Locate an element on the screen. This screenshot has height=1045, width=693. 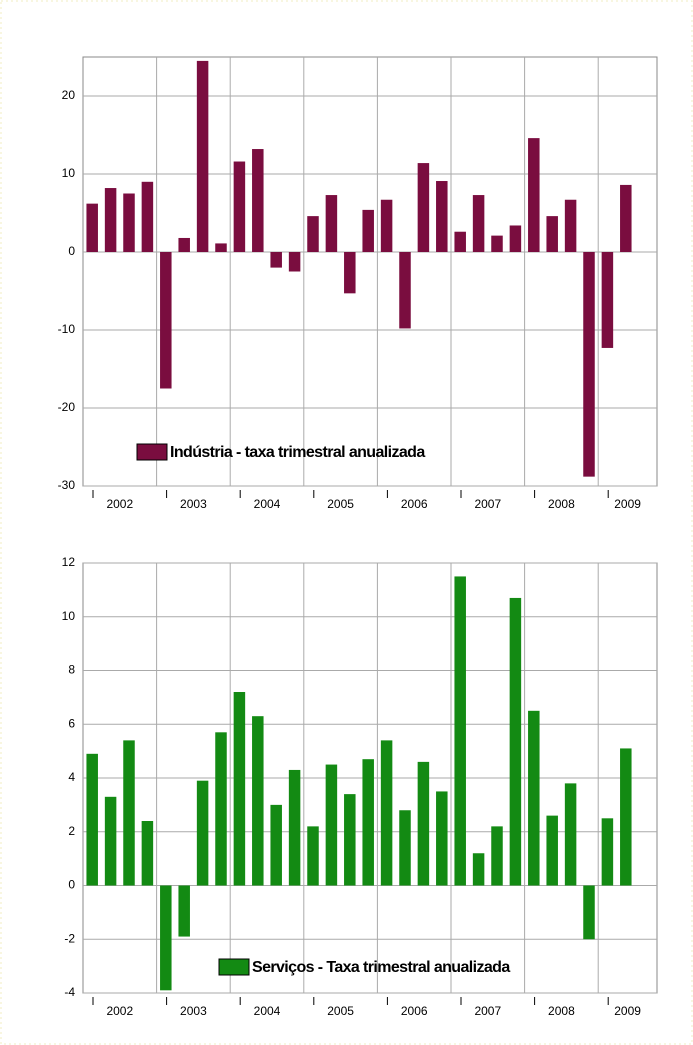
y-tick-label: -2 is located at coordinates (69, 938).